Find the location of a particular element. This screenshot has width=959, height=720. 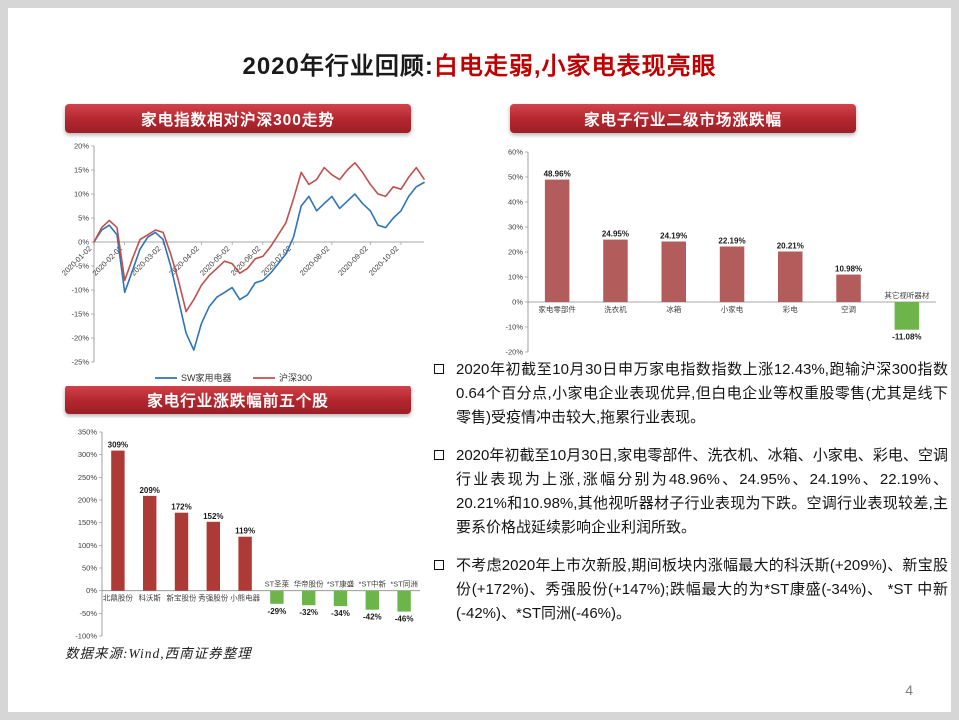

svg-text: 250% is located at coordinates (88, 477).